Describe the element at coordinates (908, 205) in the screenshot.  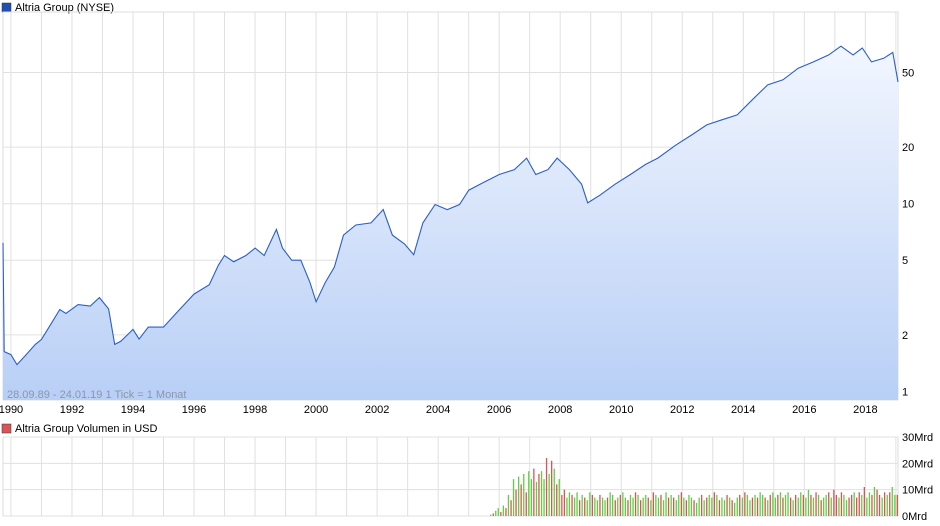
I see `y-tick-label: 10` at that location.